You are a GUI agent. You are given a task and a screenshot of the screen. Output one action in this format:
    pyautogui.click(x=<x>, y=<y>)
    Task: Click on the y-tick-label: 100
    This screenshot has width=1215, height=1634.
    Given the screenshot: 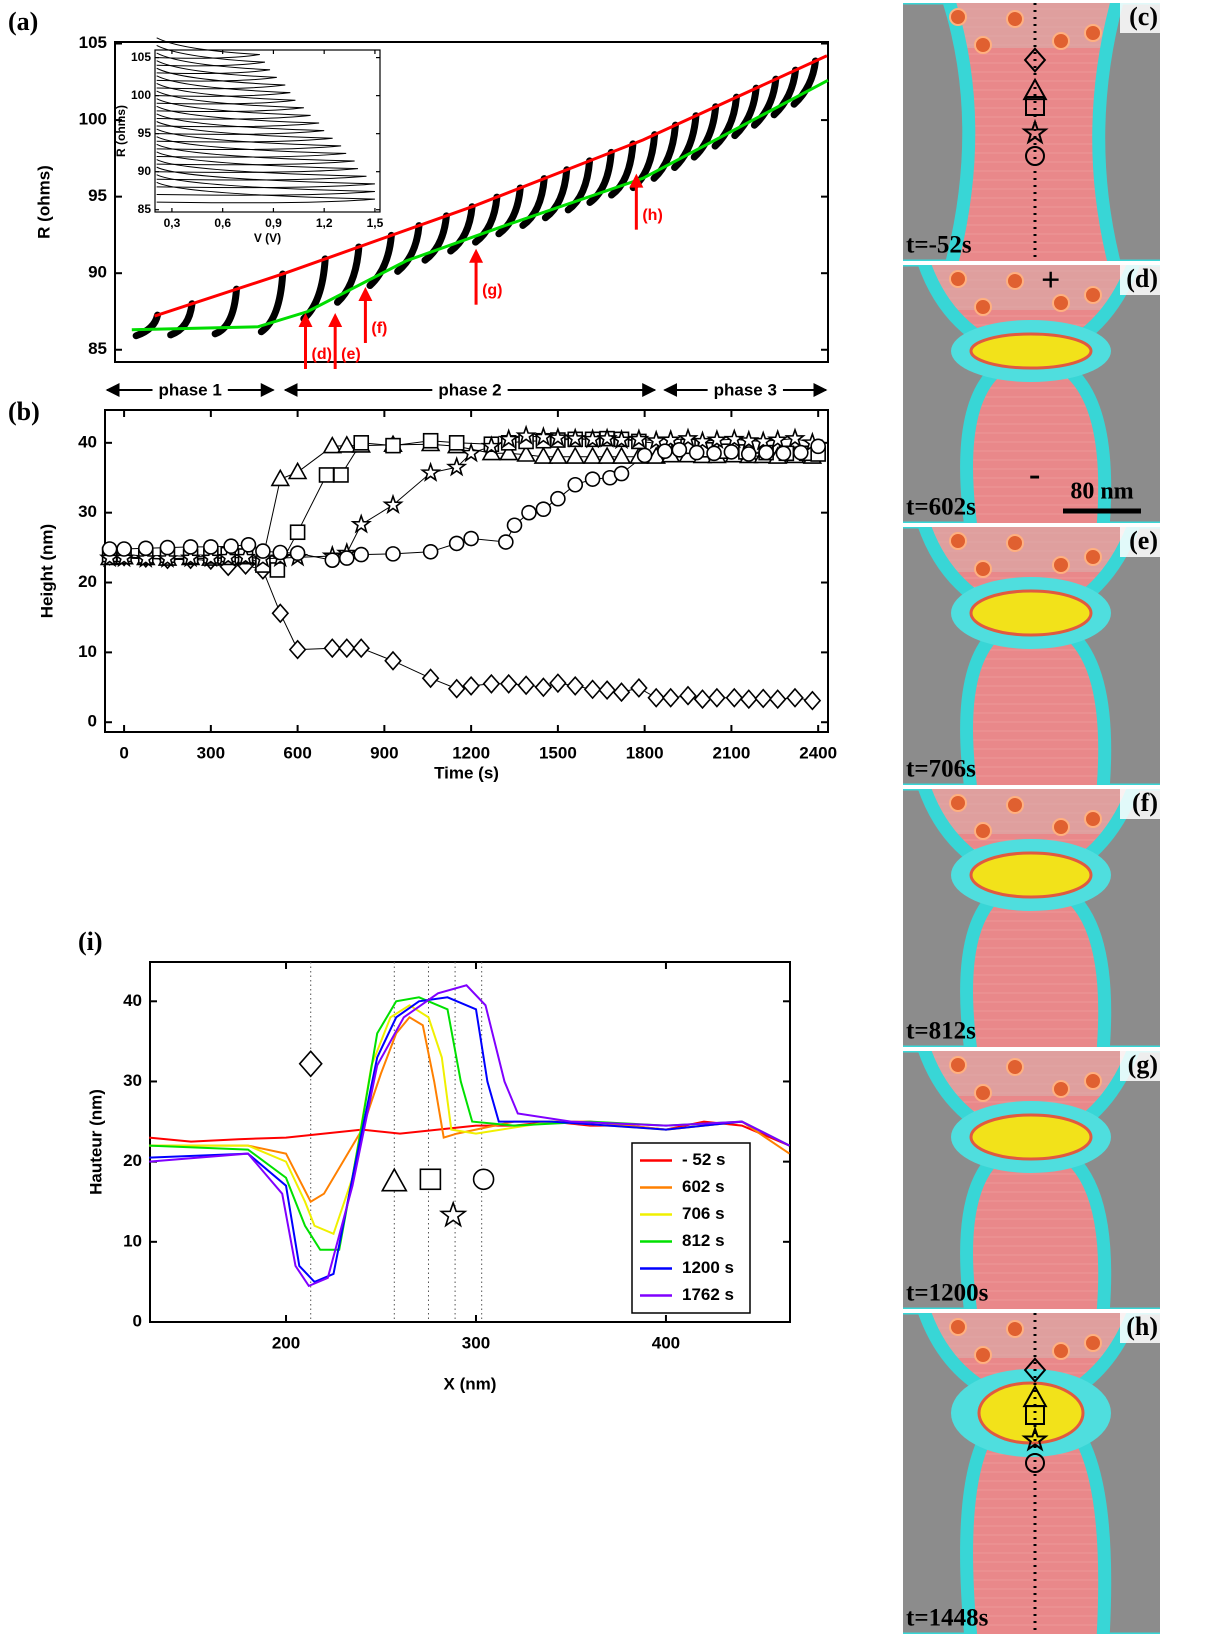 What is the action you would take?
    pyautogui.click(x=141, y=95)
    